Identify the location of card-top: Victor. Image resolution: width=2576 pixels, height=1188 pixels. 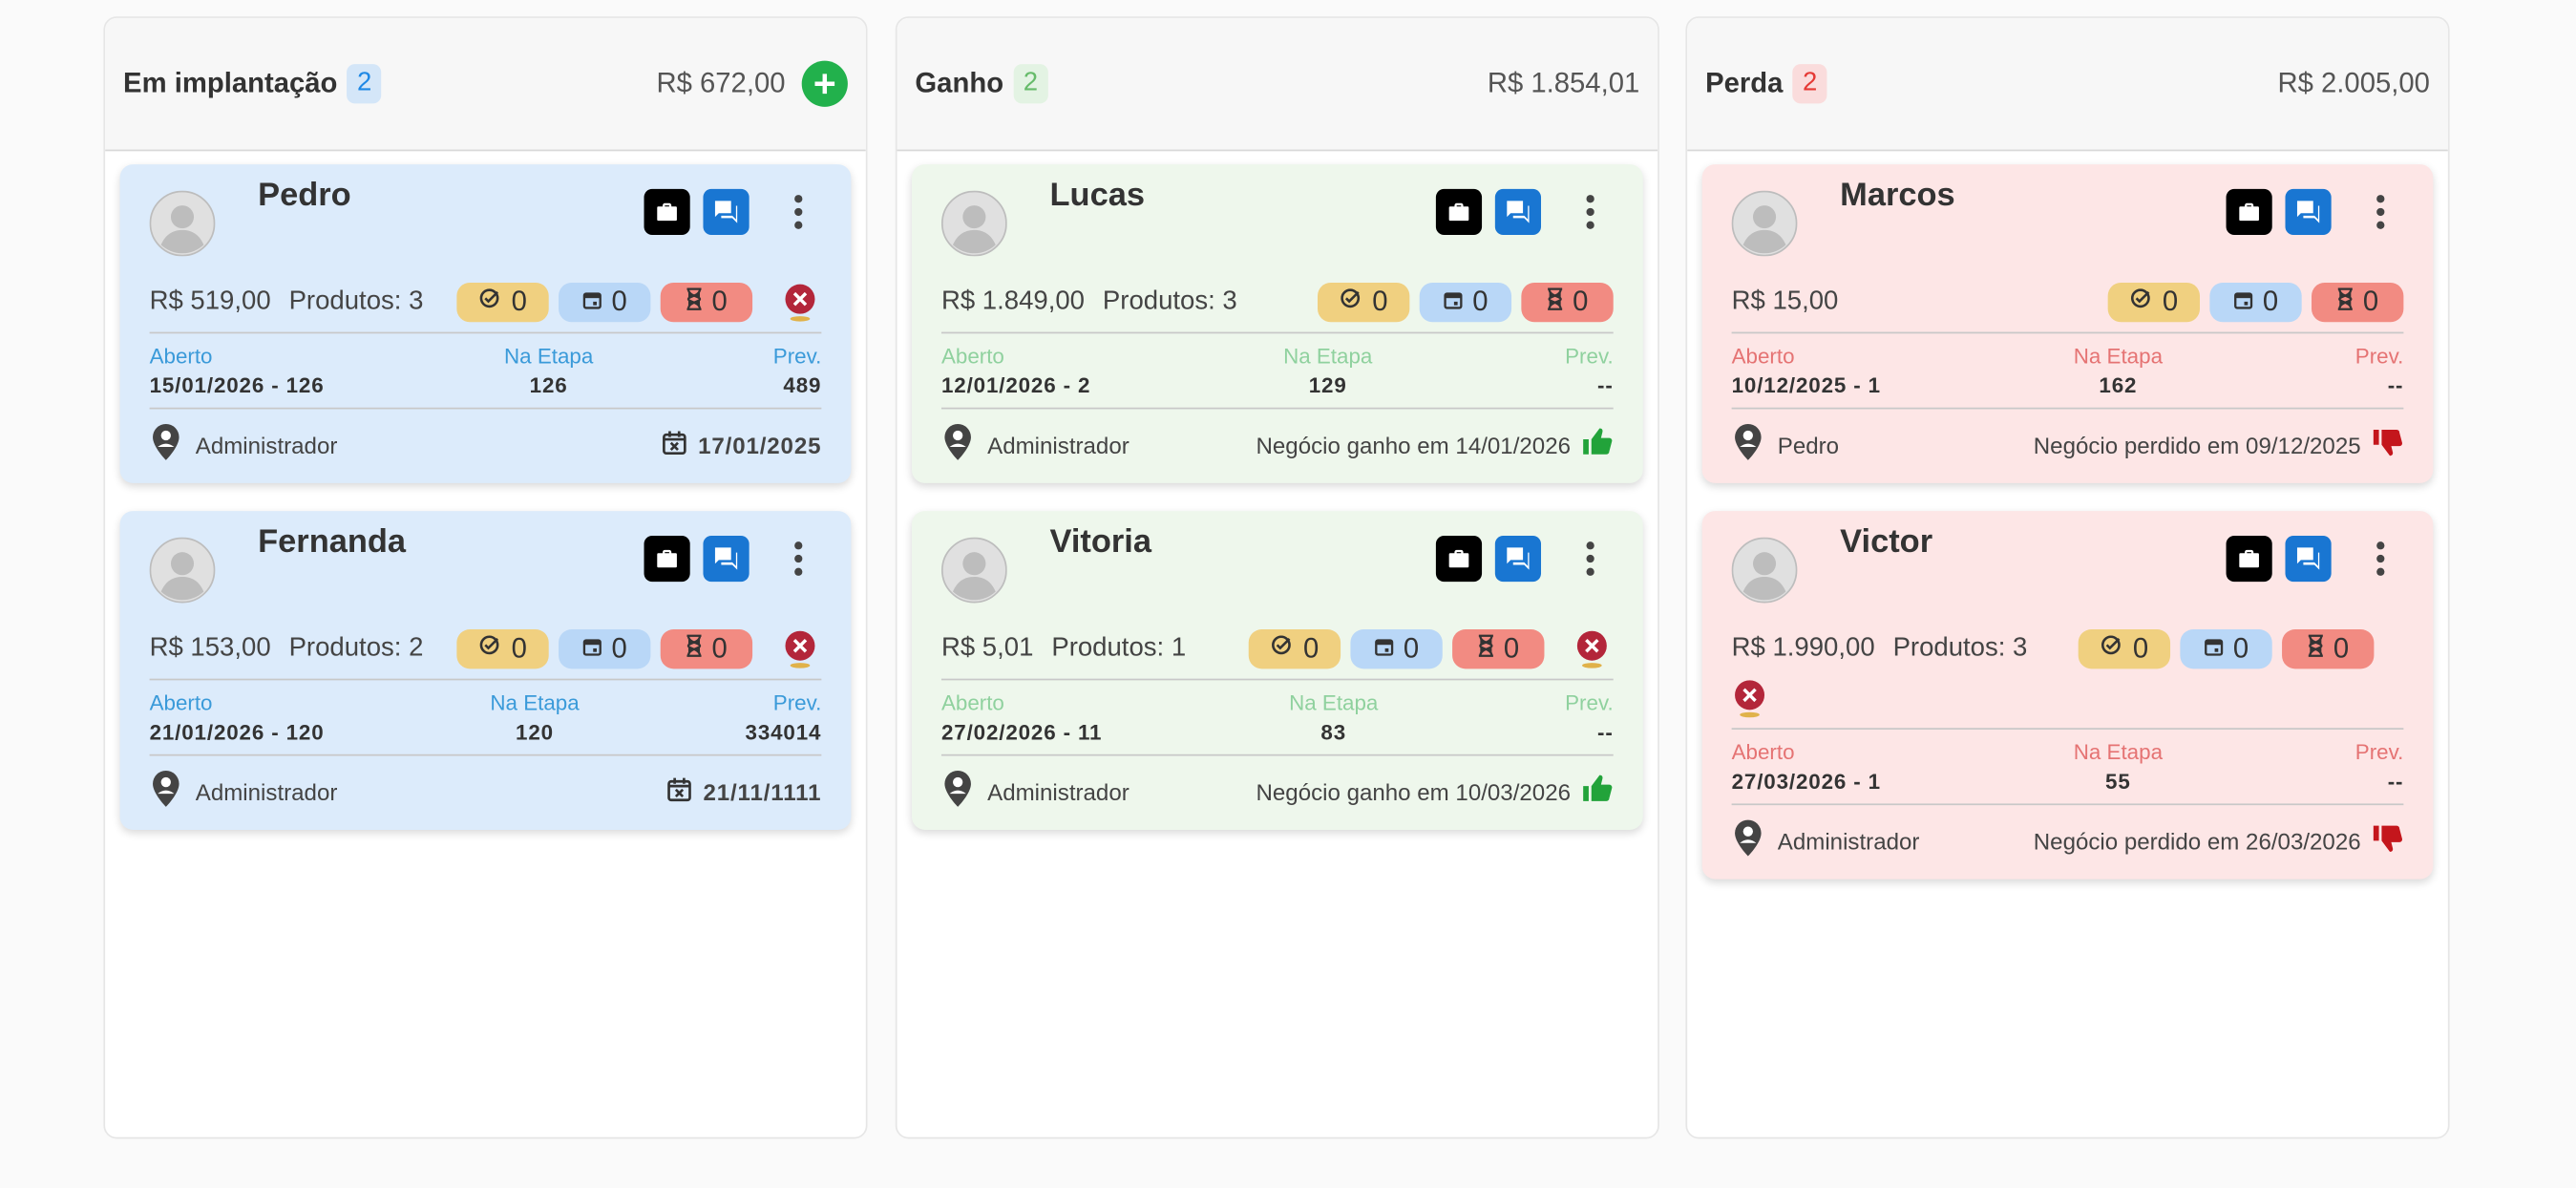
(2067, 576).